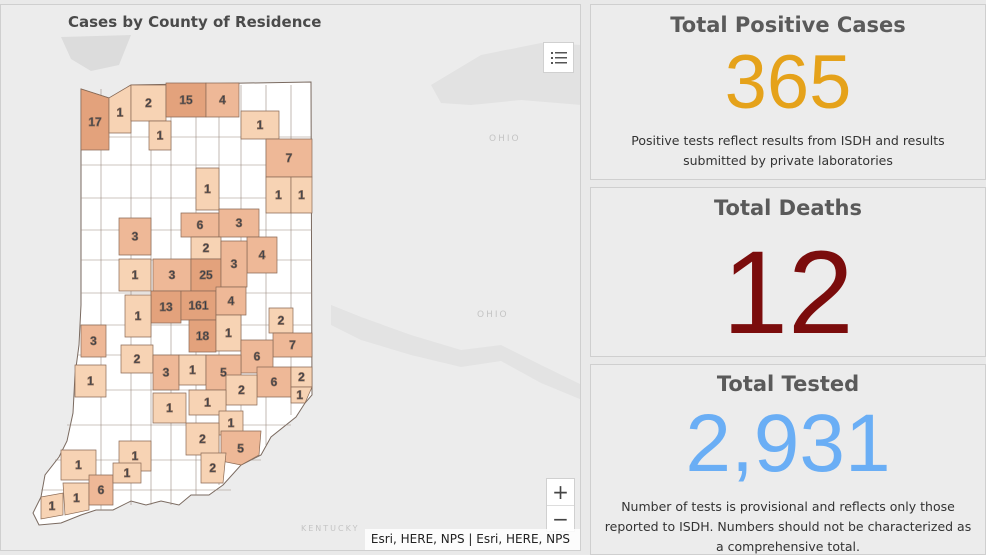  I want to click on ohio-river-shape, so click(455, 352).